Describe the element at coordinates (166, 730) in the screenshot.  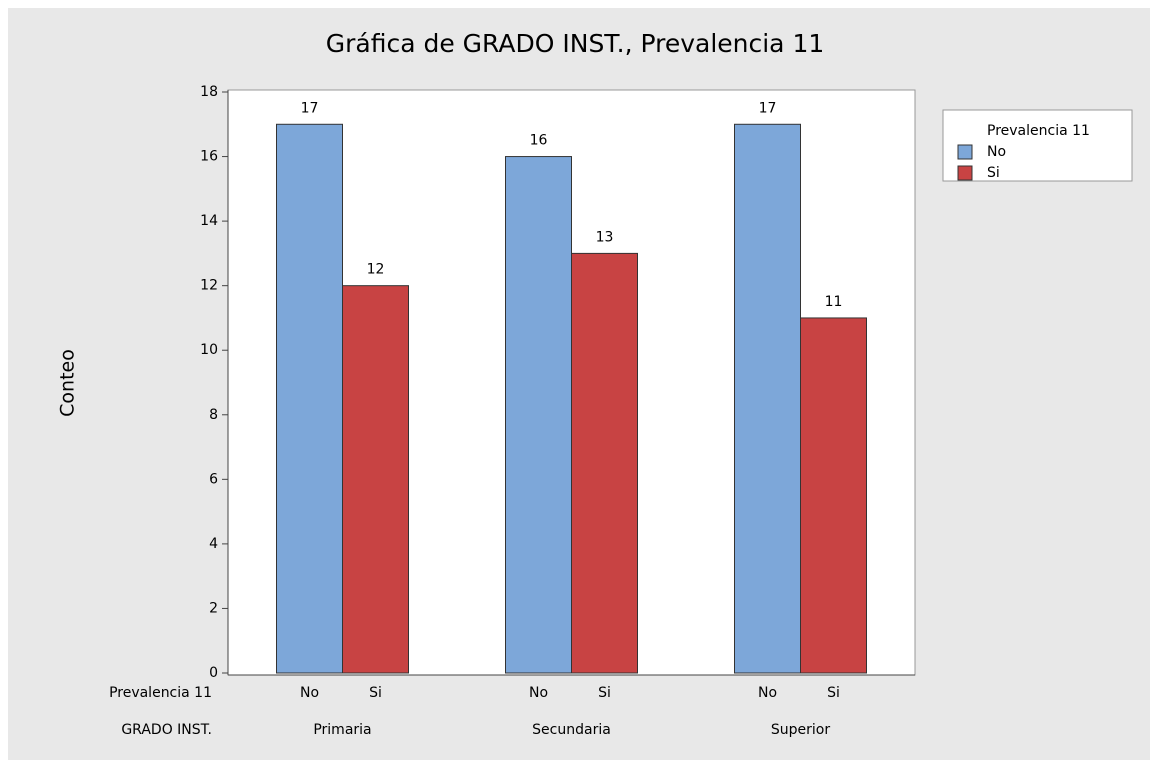
I see `x-axis-label: GRADO INST.` at that location.